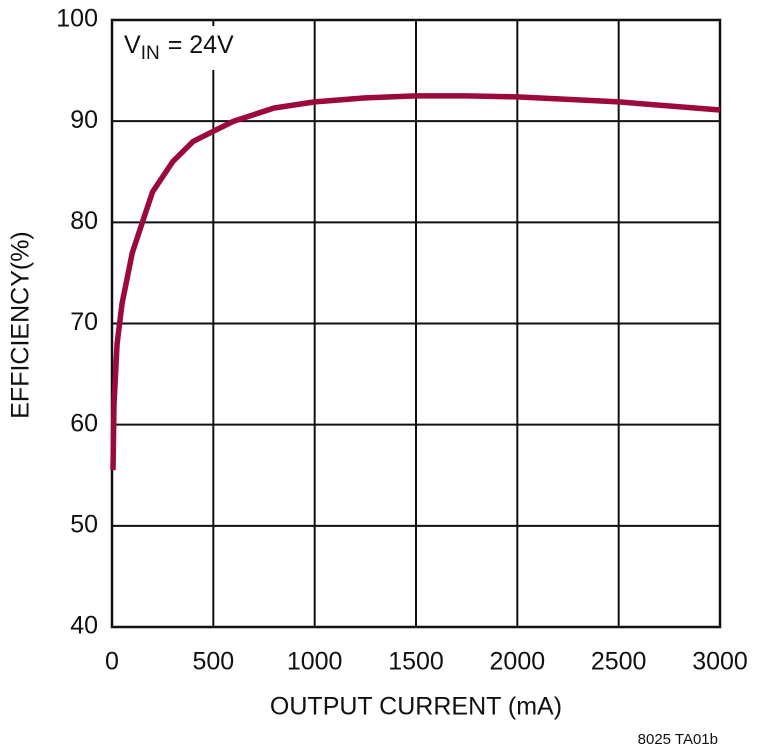 Image resolution: width=760 pixels, height=751 pixels. What do you see at coordinates (112, 662) in the screenshot?
I see `x-tick-label: 0` at bounding box center [112, 662].